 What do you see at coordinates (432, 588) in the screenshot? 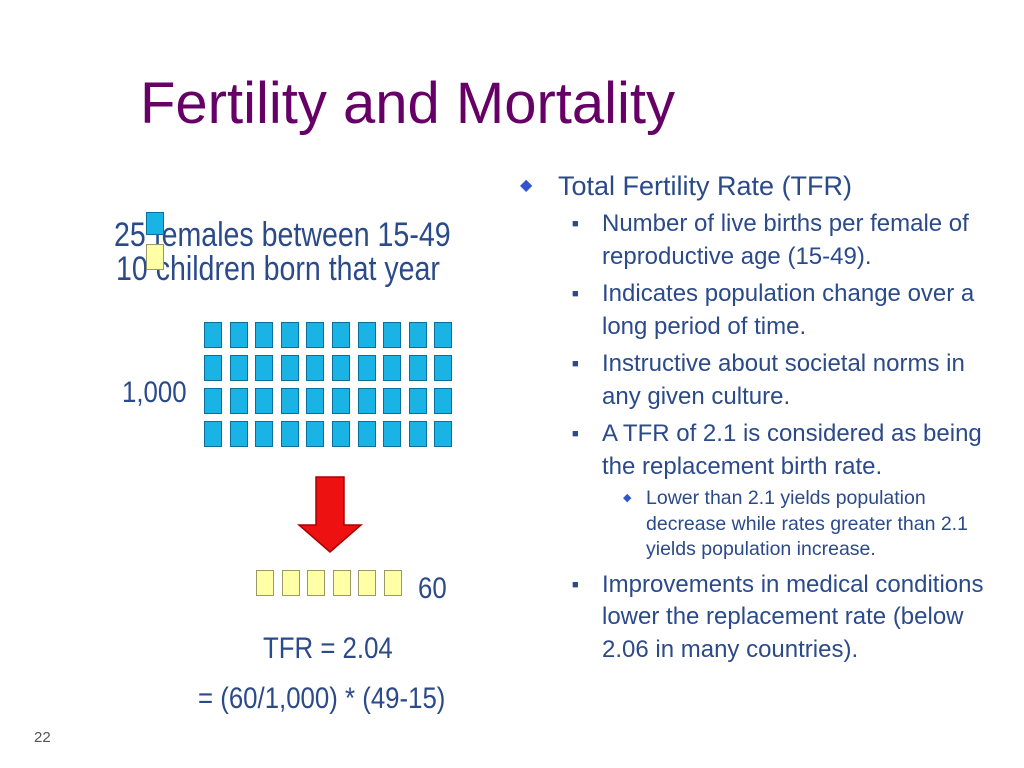
I see `result-label: 60` at bounding box center [432, 588].